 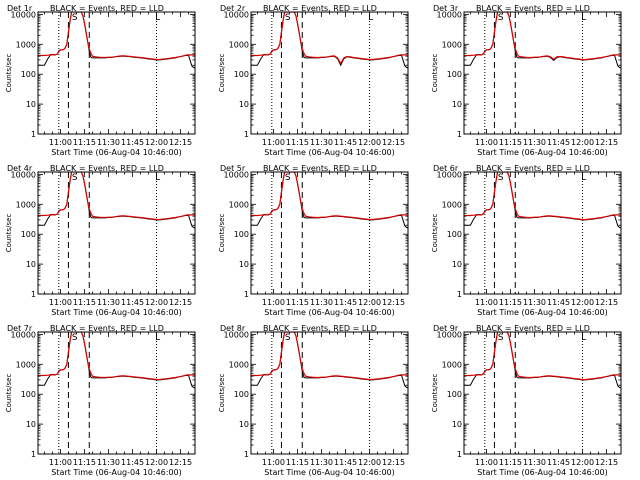 What do you see at coordinates (446, 8) in the screenshot?
I see `panel-title: Det 3r` at bounding box center [446, 8].